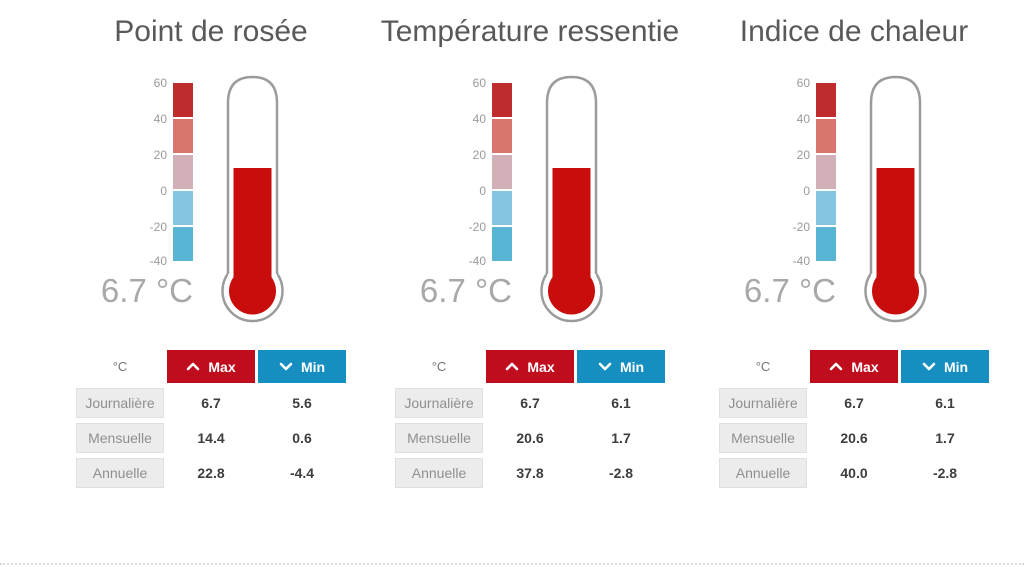  Describe the element at coordinates (211, 473) in the screenshot. I see `max-value: 22.8` at that location.